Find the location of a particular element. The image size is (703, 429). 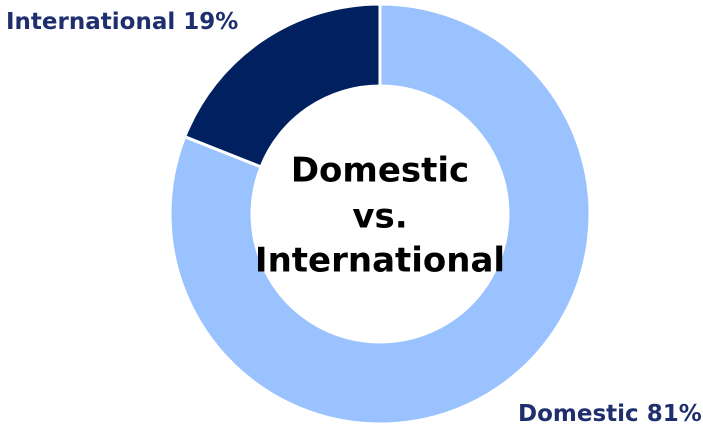

center-text: Domestic is located at coordinates (380, 171).